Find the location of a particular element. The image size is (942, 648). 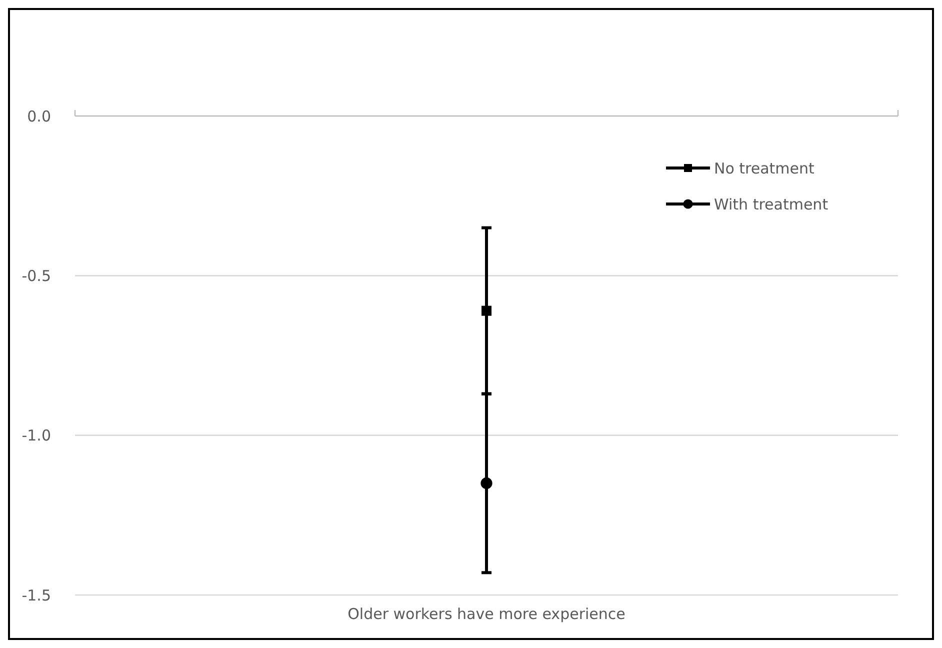

y-tick-label: -0.5 is located at coordinates (36, 275).